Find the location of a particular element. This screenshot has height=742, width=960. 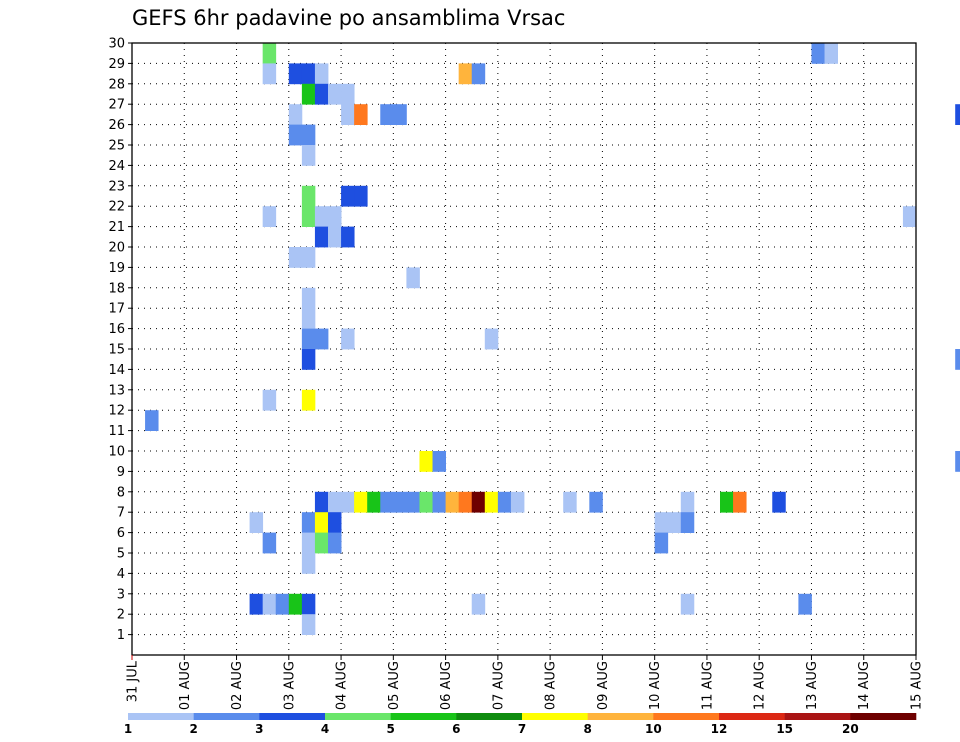

x-tick-label: 14 AUG is located at coordinates (864, 685).